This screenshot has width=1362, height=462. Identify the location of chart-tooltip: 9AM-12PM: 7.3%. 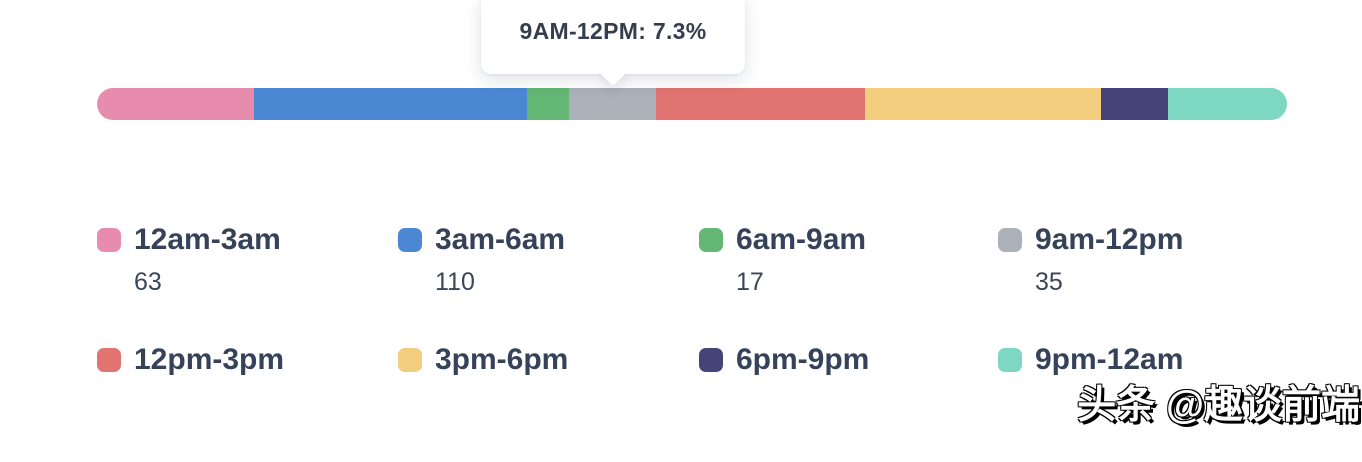
(613, 43).